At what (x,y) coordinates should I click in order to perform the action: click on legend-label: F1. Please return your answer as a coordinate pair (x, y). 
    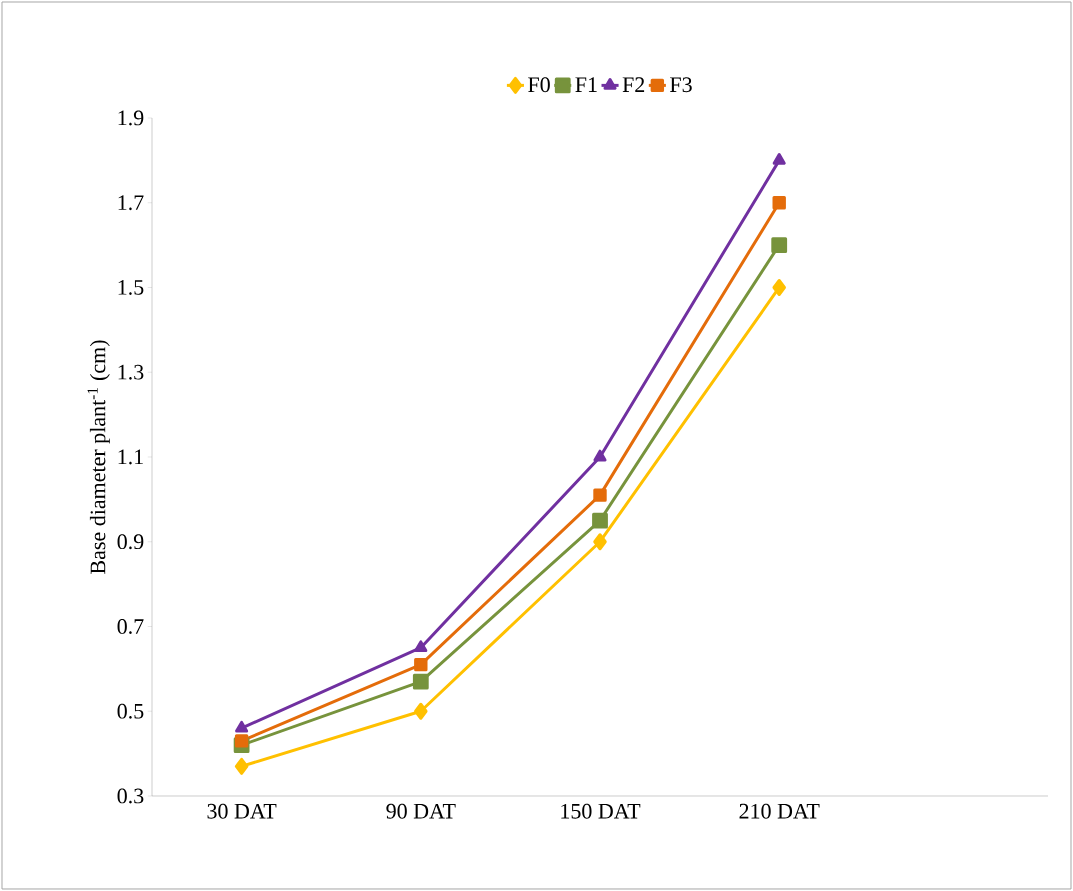
    Looking at the image, I should click on (586, 84).